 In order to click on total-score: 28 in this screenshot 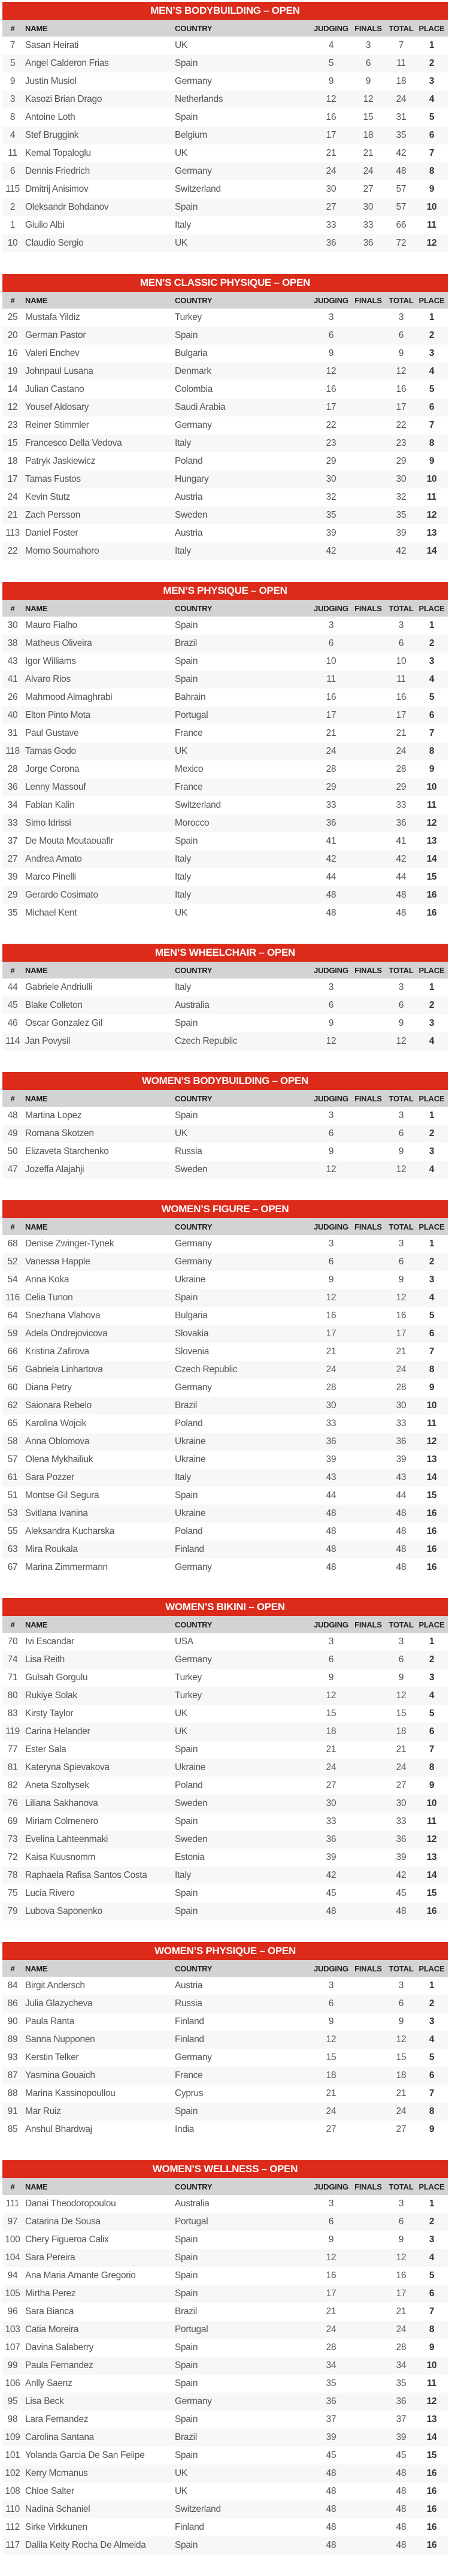, I will do `click(401, 769)`.